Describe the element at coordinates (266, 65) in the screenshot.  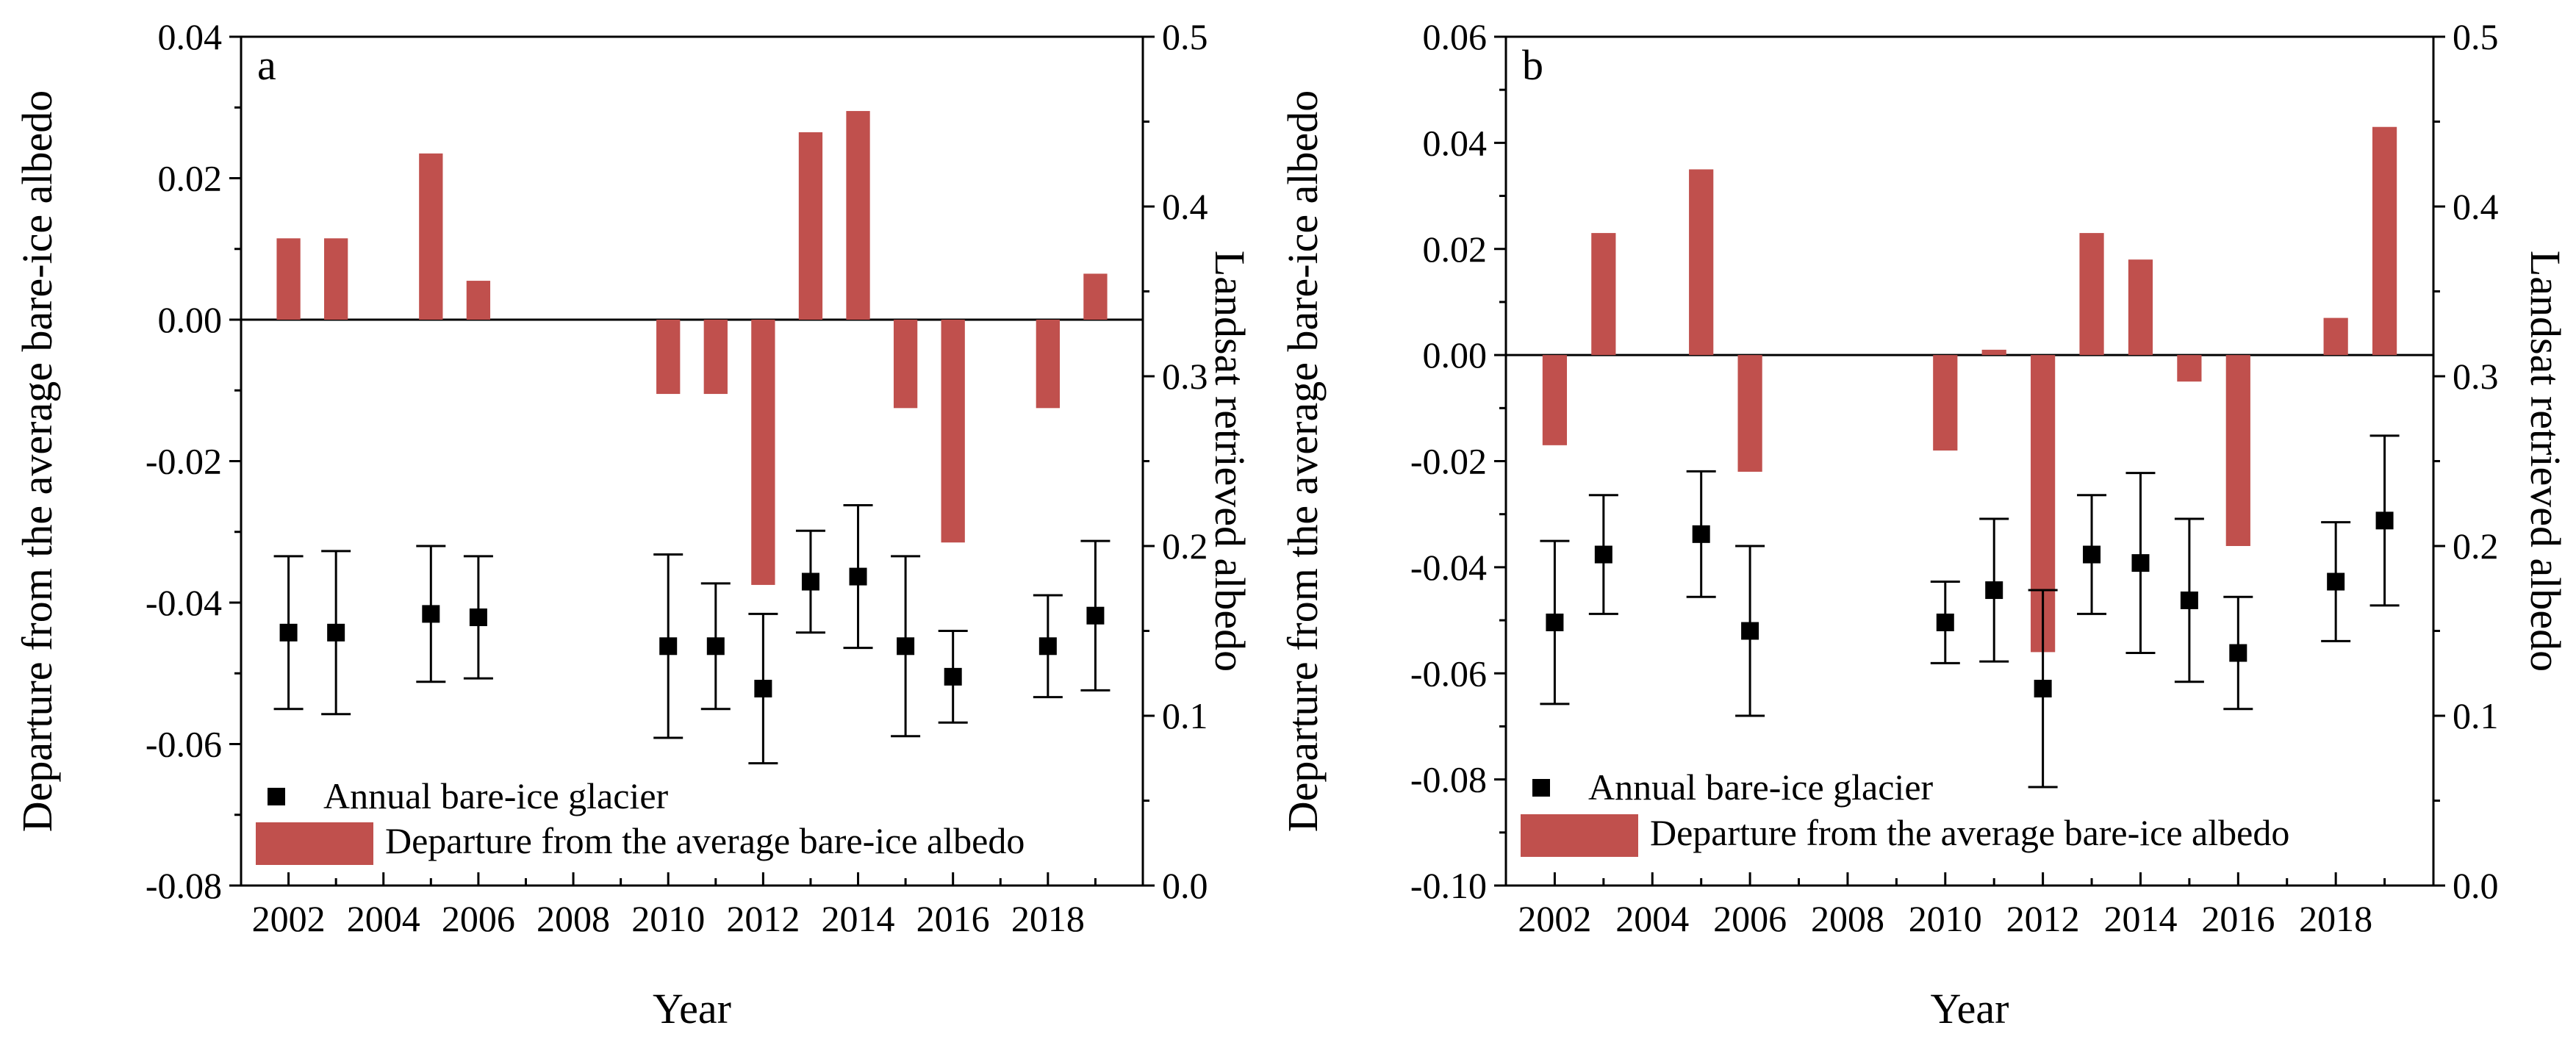
I see `panel-label: a` at that location.